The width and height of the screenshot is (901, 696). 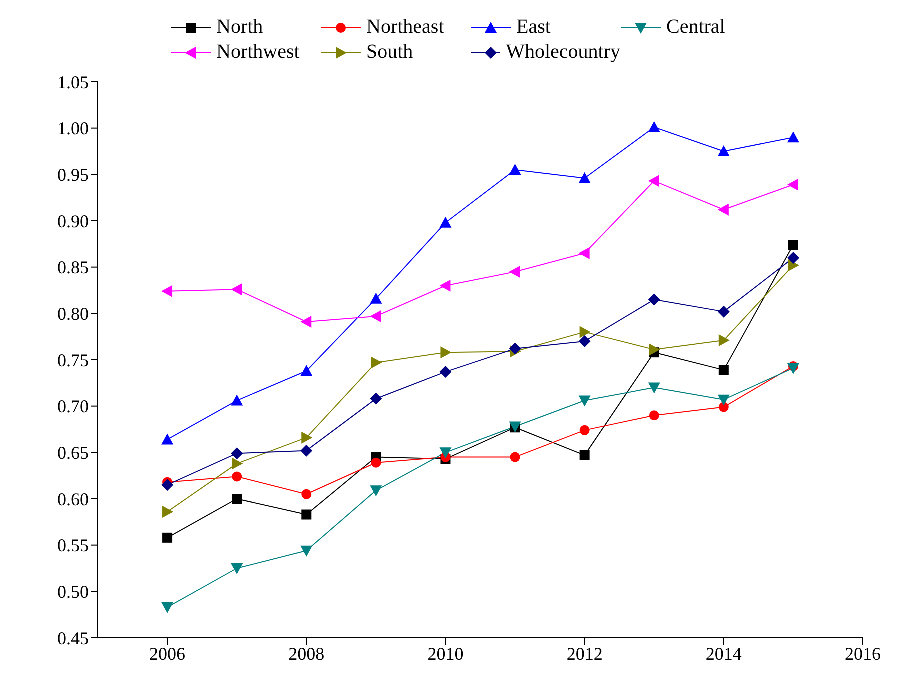 What do you see at coordinates (73, 314) in the screenshot?
I see `y-tick-label: 0.80` at bounding box center [73, 314].